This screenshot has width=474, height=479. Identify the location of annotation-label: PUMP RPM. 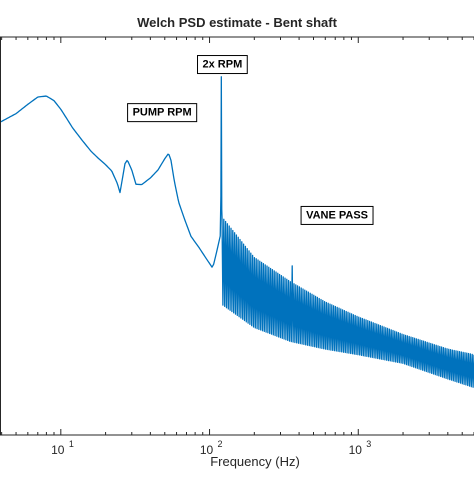
(162, 113).